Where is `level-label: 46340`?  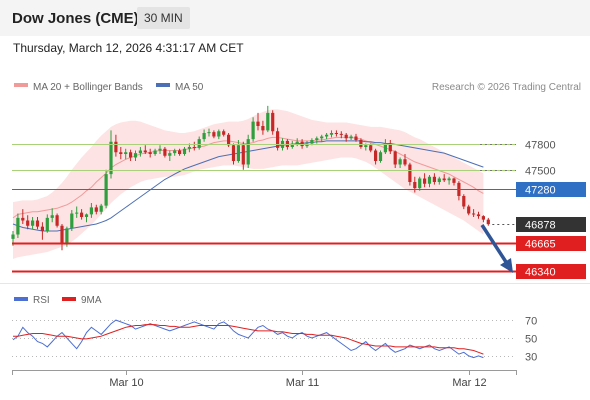
level-label: 46340 is located at coordinates (540, 273).